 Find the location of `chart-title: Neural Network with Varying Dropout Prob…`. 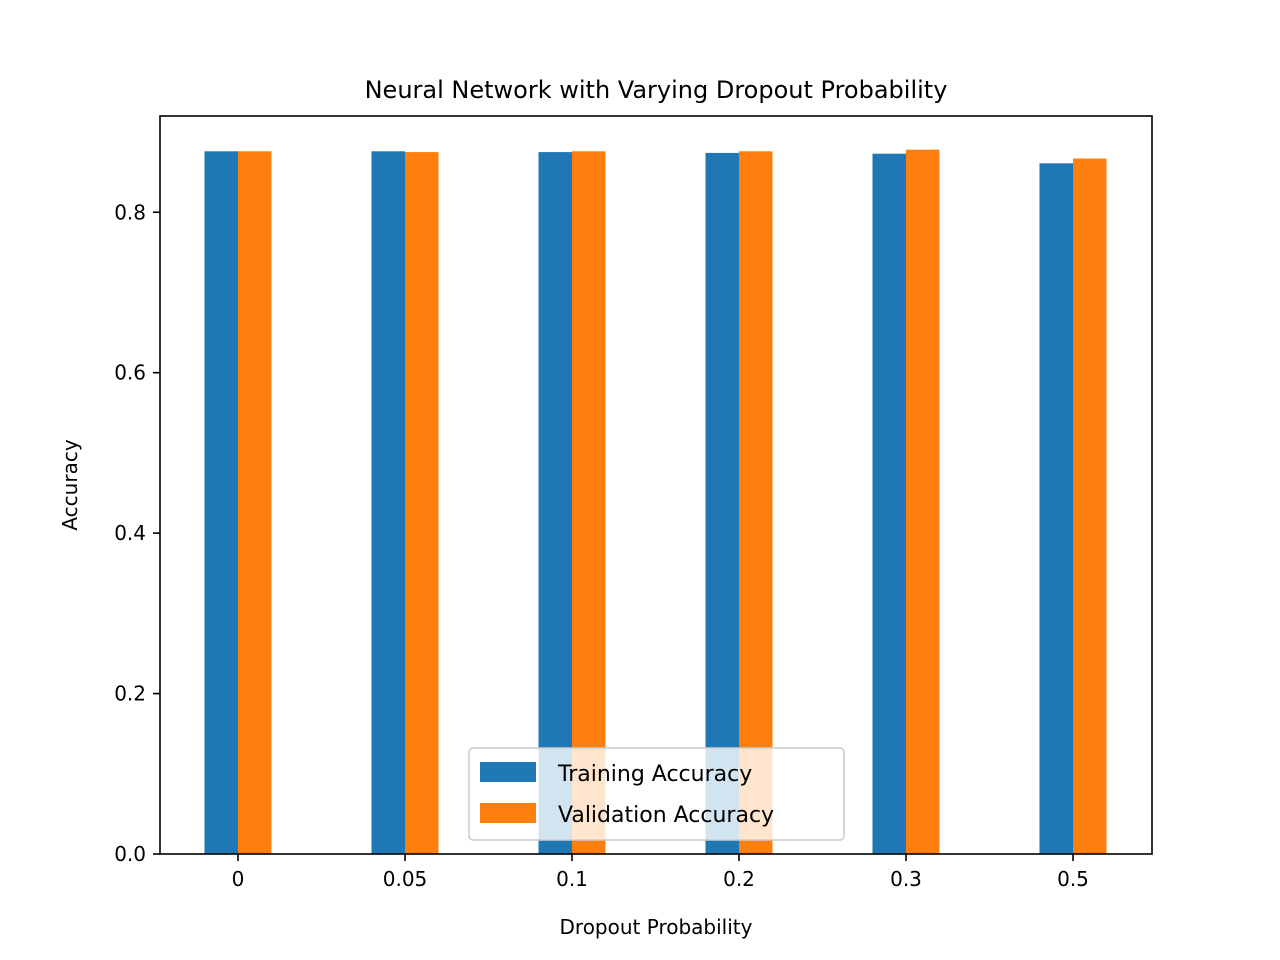

chart-title: Neural Network with Varying Dropout Prob… is located at coordinates (656, 90).